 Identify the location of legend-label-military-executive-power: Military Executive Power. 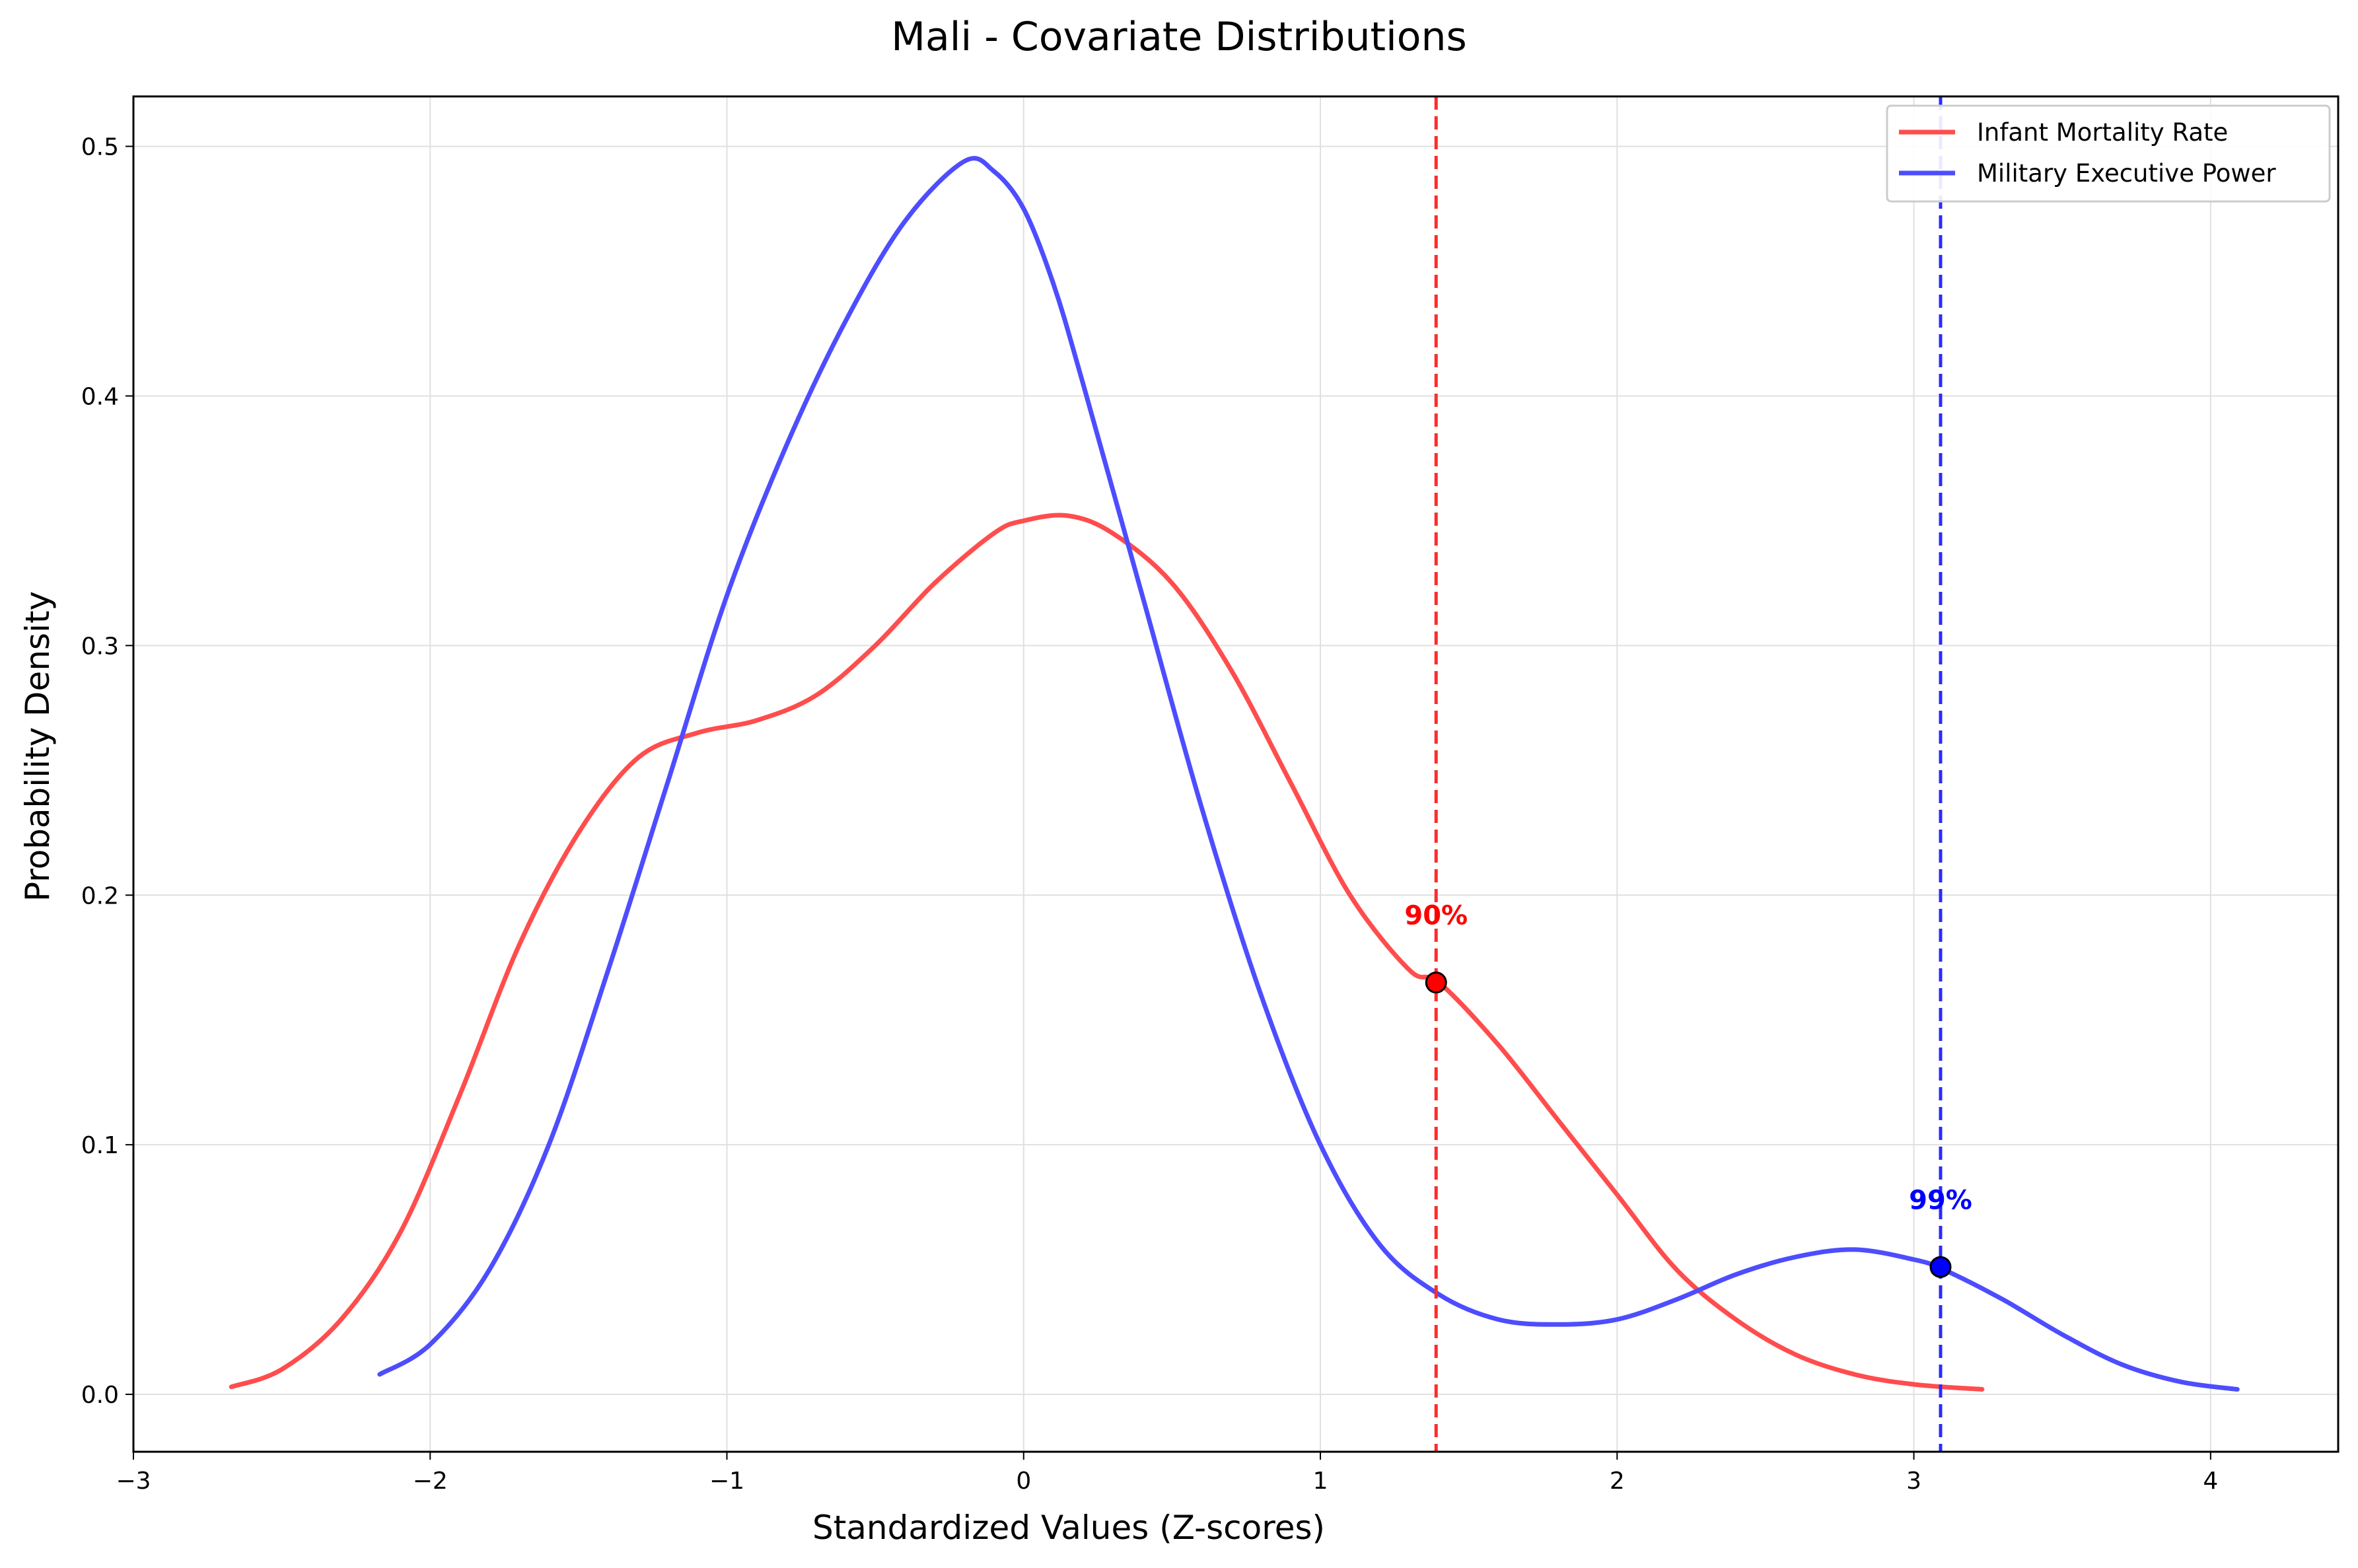
(2126, 173).